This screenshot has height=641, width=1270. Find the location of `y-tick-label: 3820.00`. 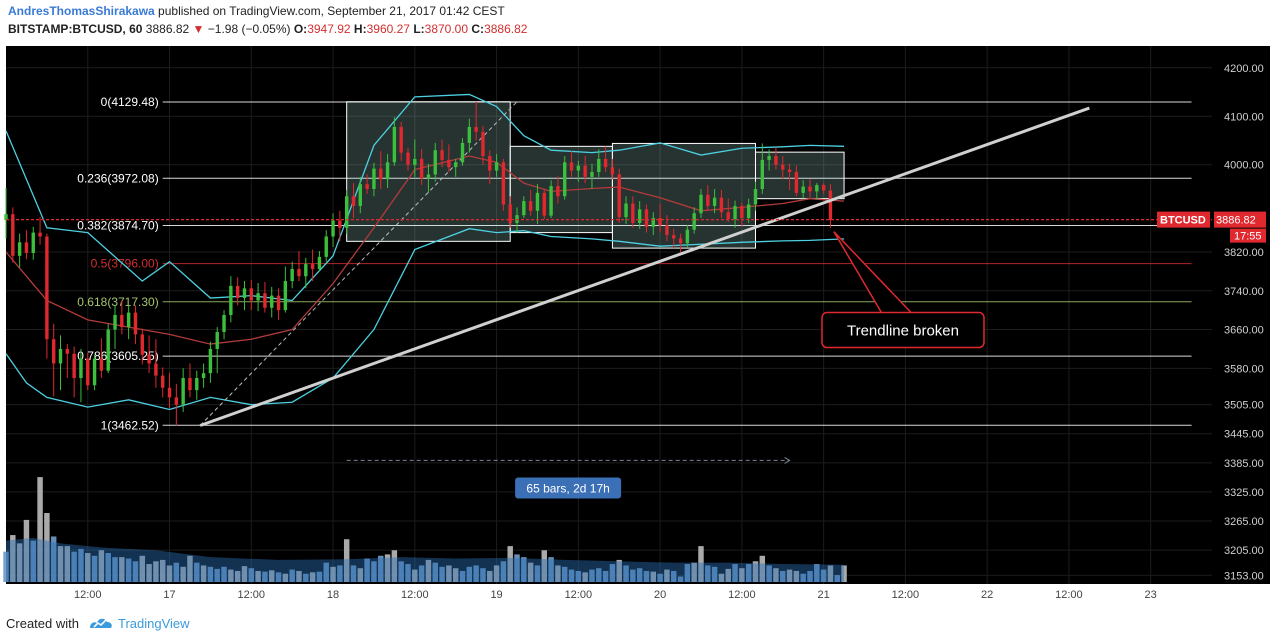

y-tick-label: 3820.00 is located at coordinates (1244, 253).